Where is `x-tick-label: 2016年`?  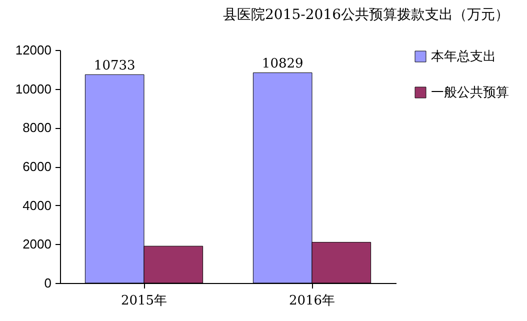 x-tick-label: 2016年 is located at coordinates (312, 301).